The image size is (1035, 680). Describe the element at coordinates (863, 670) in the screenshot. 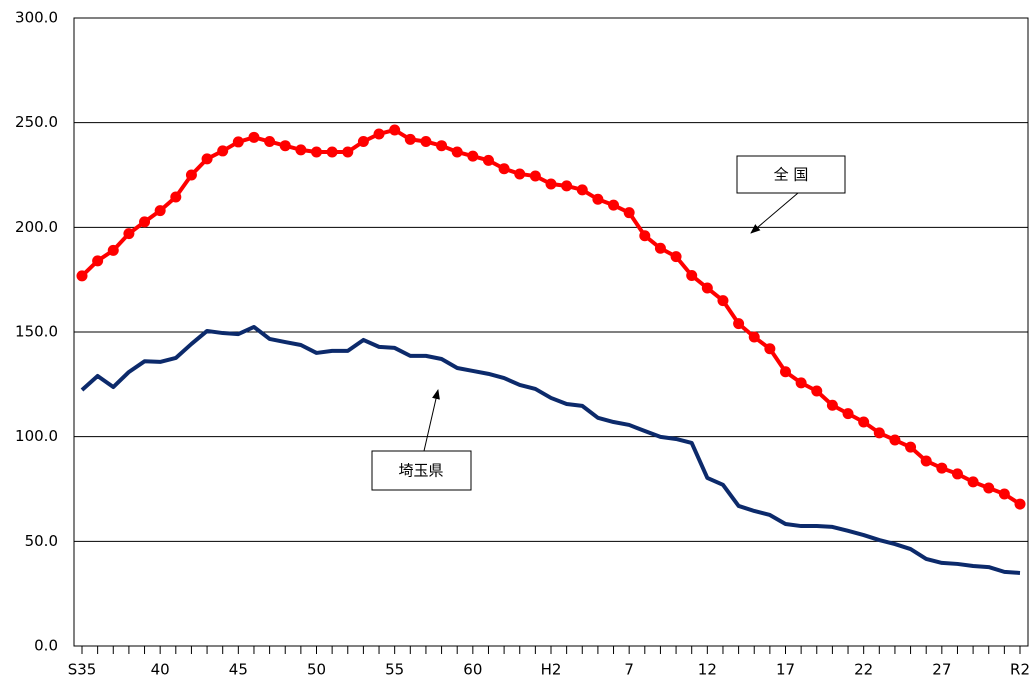

I see `x-tick-label: 22` at that location.